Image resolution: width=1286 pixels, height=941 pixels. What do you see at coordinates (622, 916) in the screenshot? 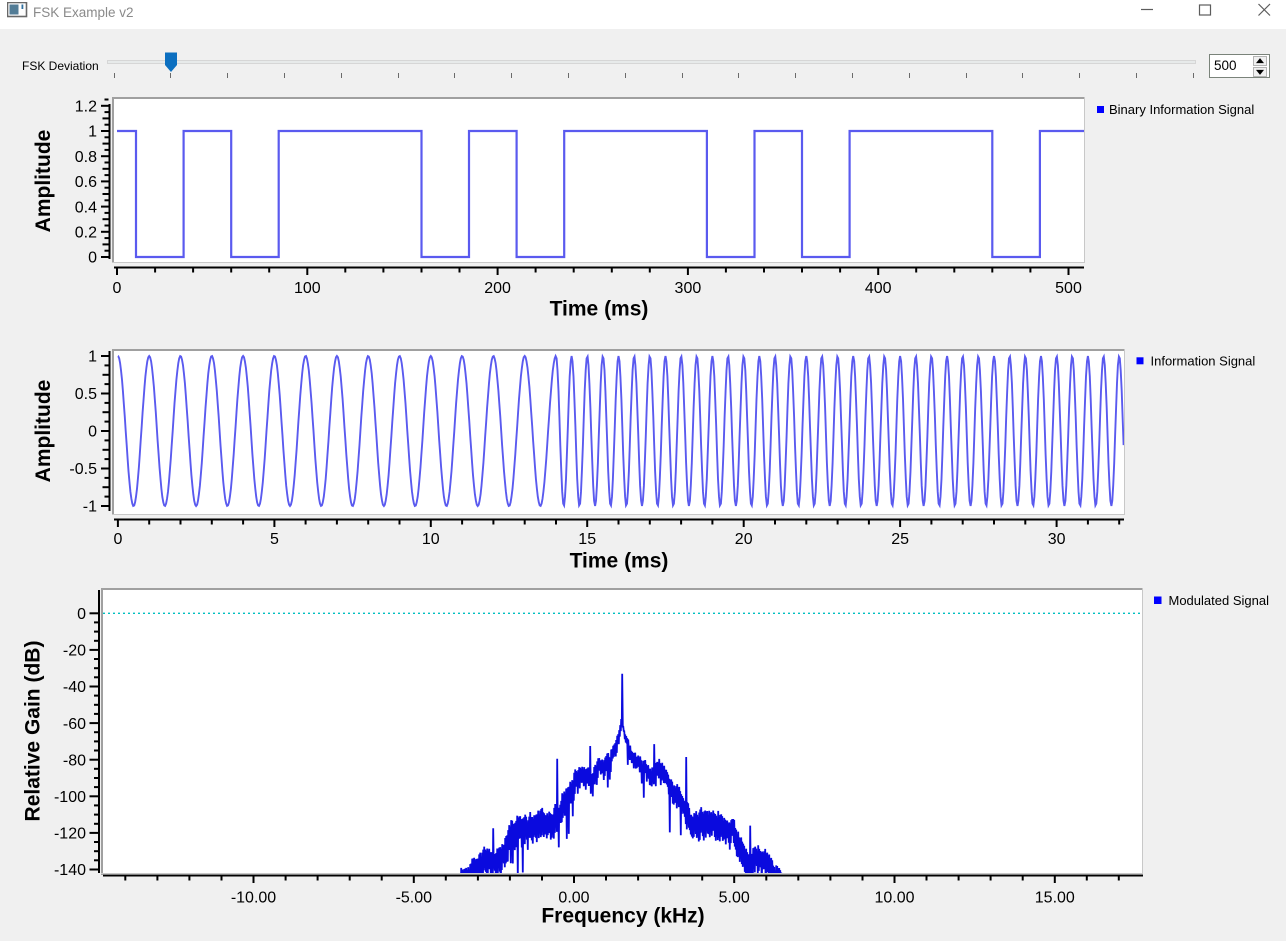
I see `svg-text: Frequency (kHz)` at bounding box center [622, 916].